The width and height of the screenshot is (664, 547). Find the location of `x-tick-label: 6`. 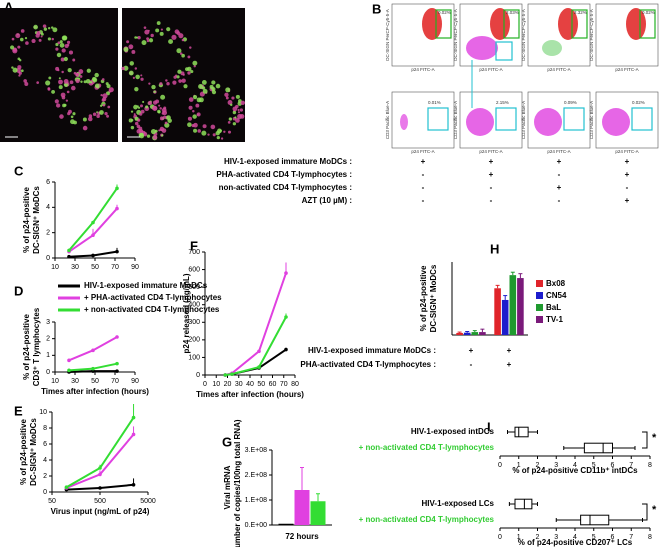

x-tick-label: 6 is located at coordinates (613, 465).